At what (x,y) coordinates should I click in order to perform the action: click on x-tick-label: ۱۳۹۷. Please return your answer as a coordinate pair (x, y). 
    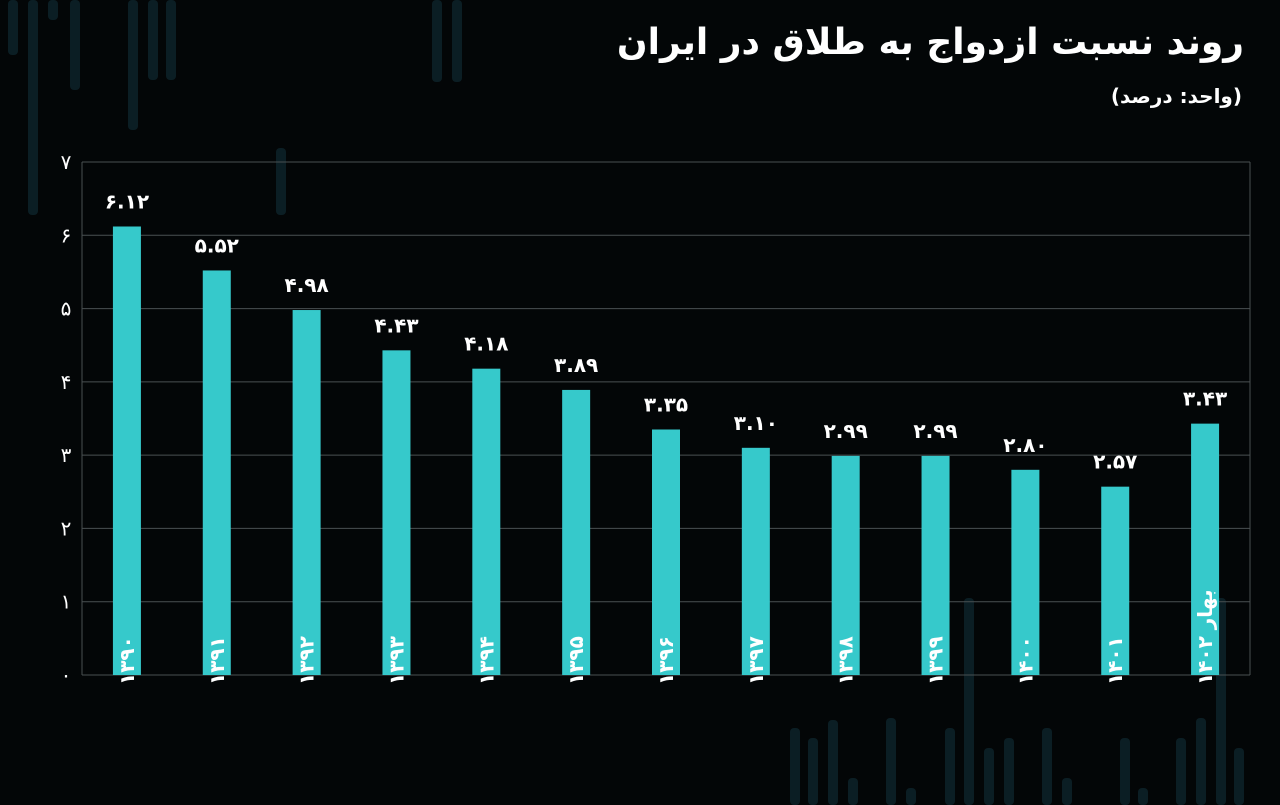
    Looking at the image, I should click on (756, 660).